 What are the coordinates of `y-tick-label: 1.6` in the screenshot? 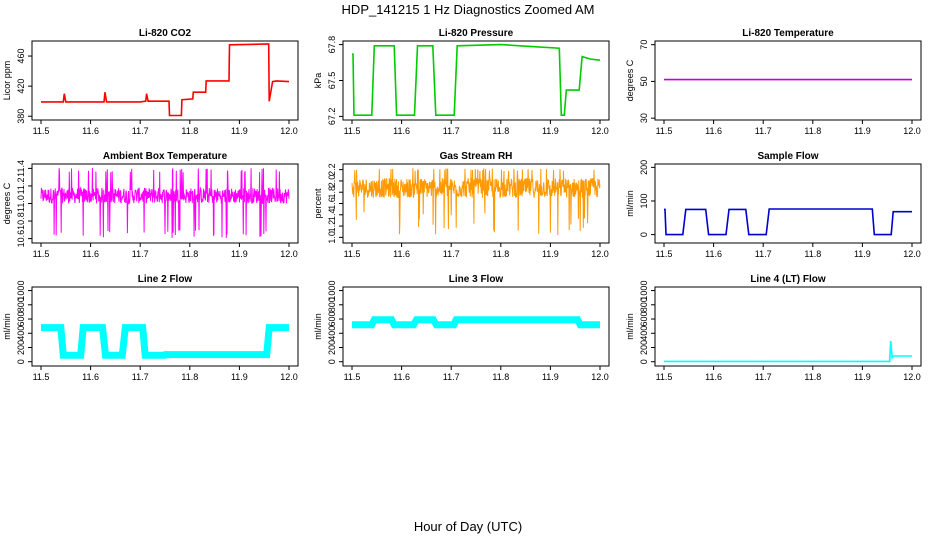 It's located at (332, 203).